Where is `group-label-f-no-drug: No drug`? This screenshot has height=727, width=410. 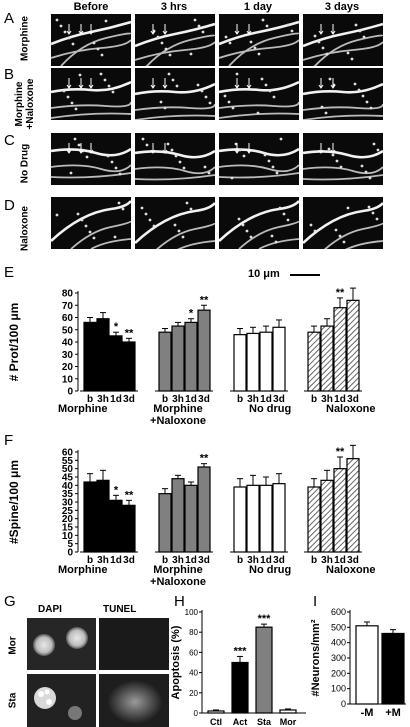
group-label-f-no-drug: No drug is located at coordinates (270, 570).